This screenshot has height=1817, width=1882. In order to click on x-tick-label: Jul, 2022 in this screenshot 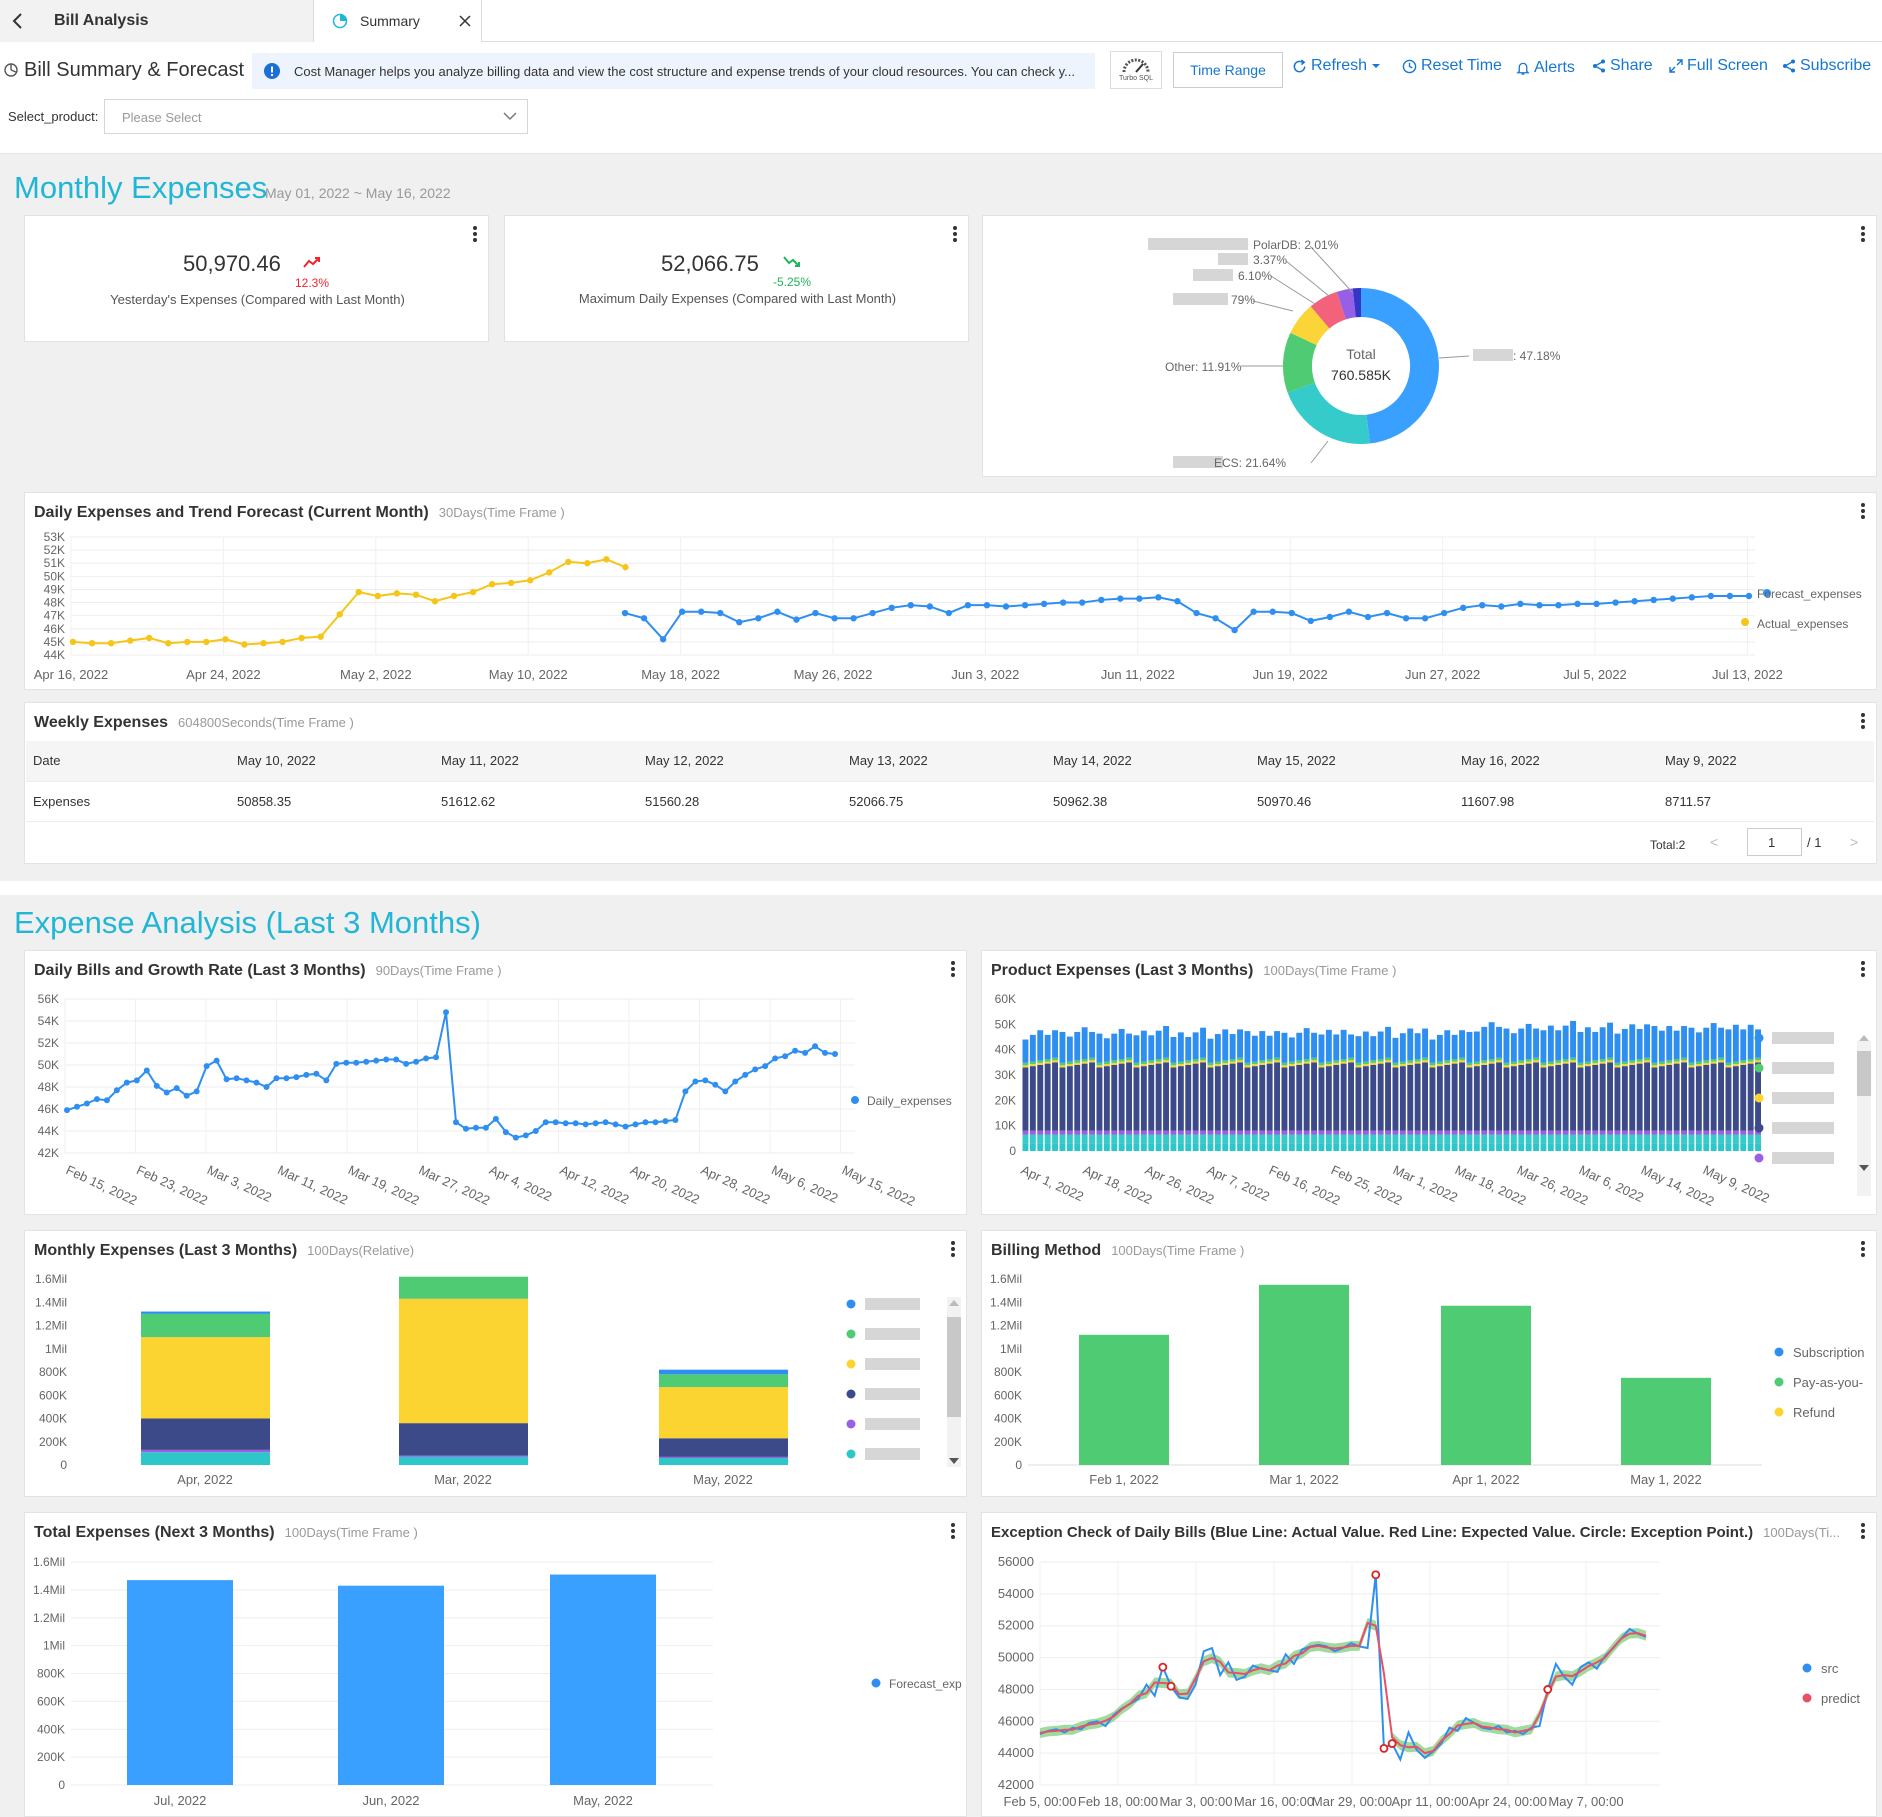, I will do `click(180, 1800)`.